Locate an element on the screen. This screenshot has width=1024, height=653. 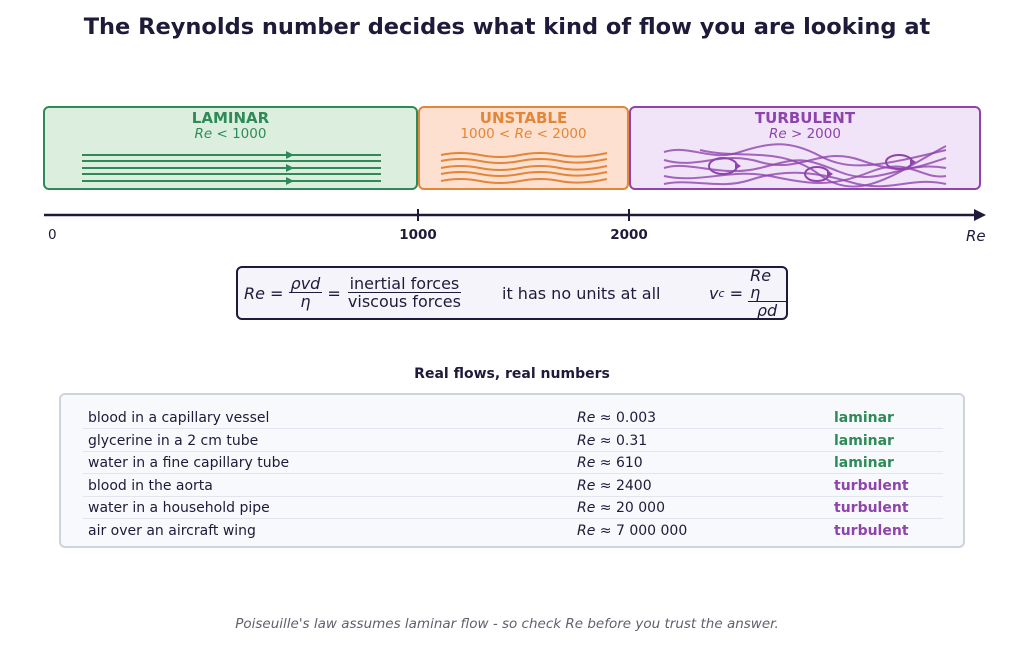
reynolds-value: Re ≈ 20 000 is located at coordinates (621, 508).